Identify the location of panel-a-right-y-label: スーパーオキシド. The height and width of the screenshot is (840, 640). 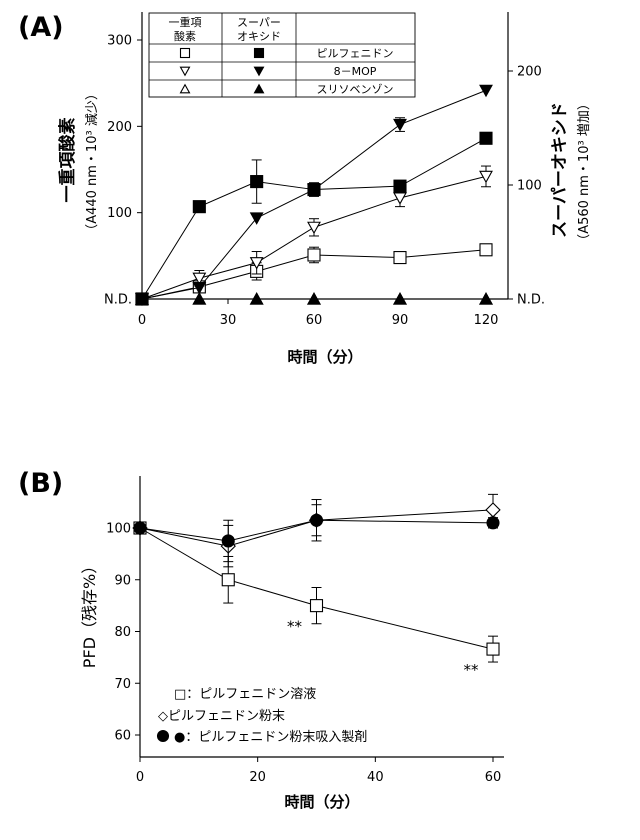
(560, 170).